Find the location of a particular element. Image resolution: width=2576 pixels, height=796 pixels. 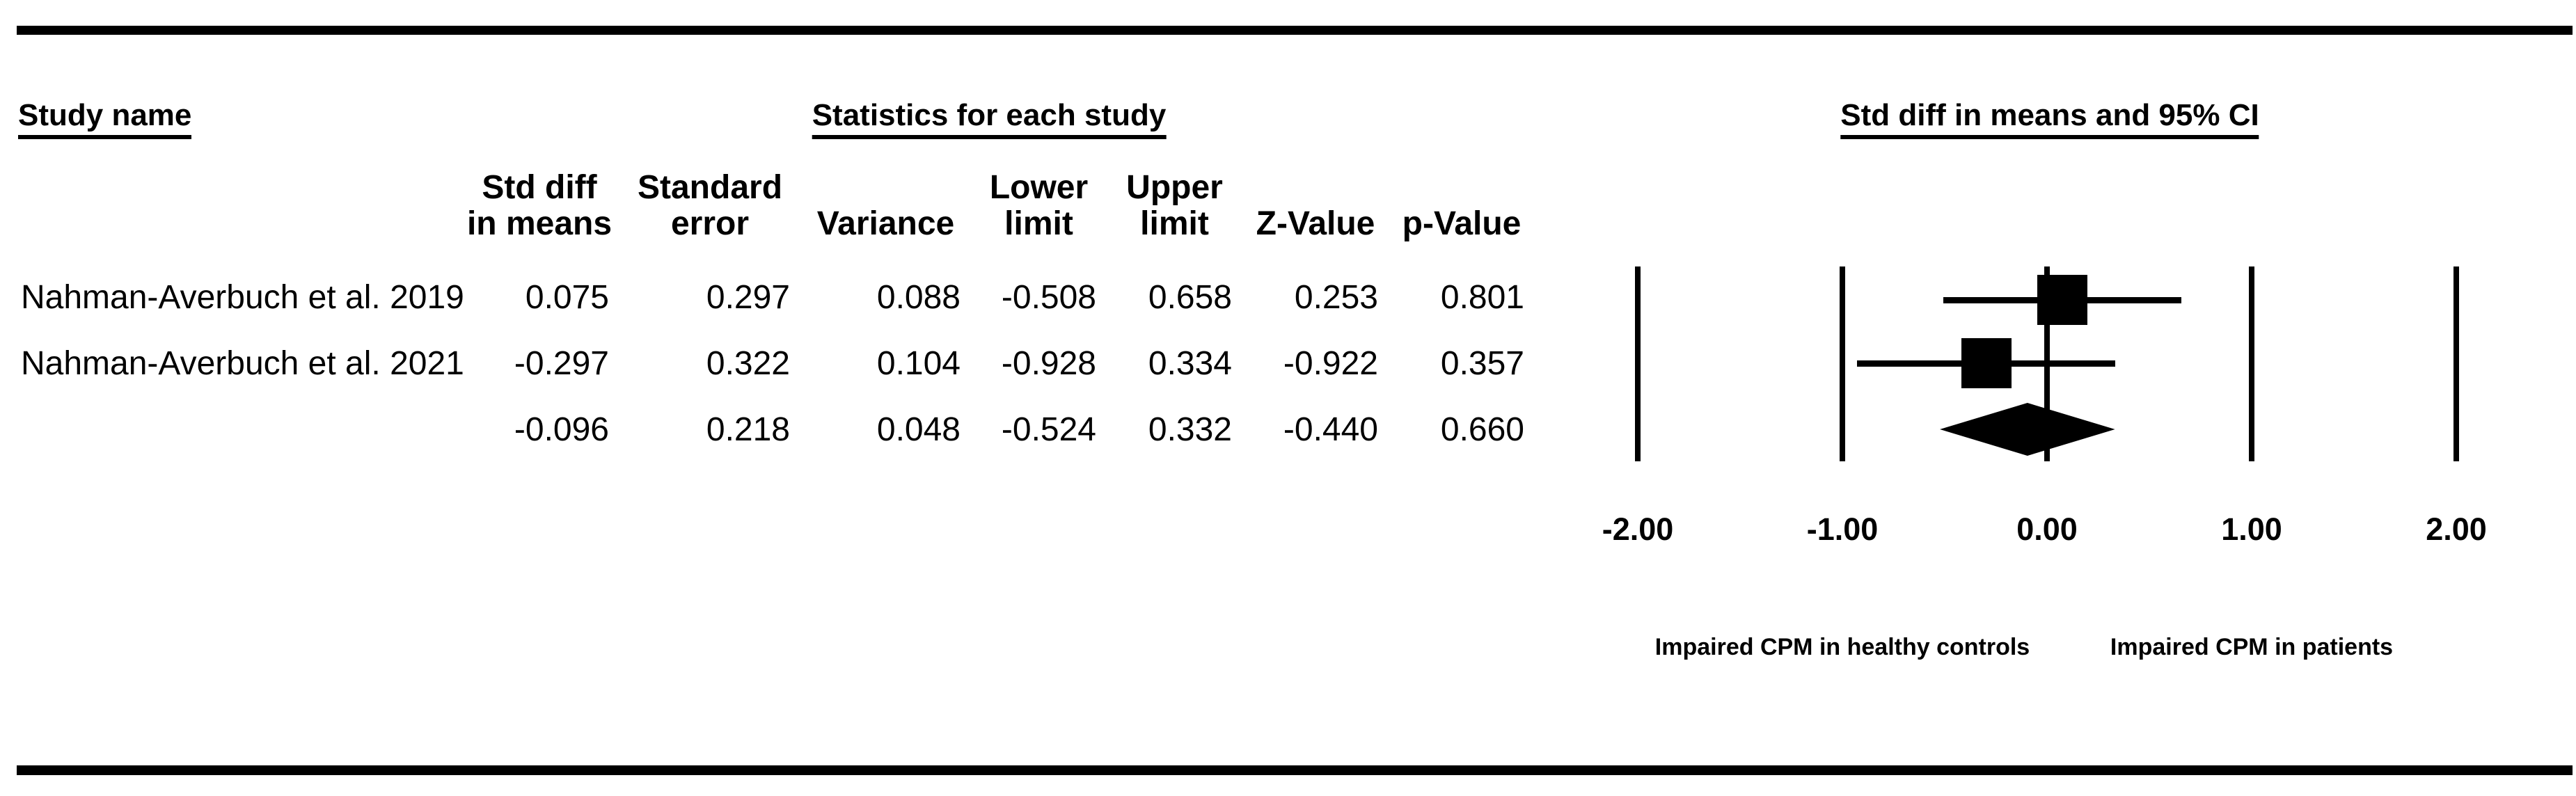

study-name-cell: Nahman-Averbuch et al. 2021 is located at coordinates (242, 364).